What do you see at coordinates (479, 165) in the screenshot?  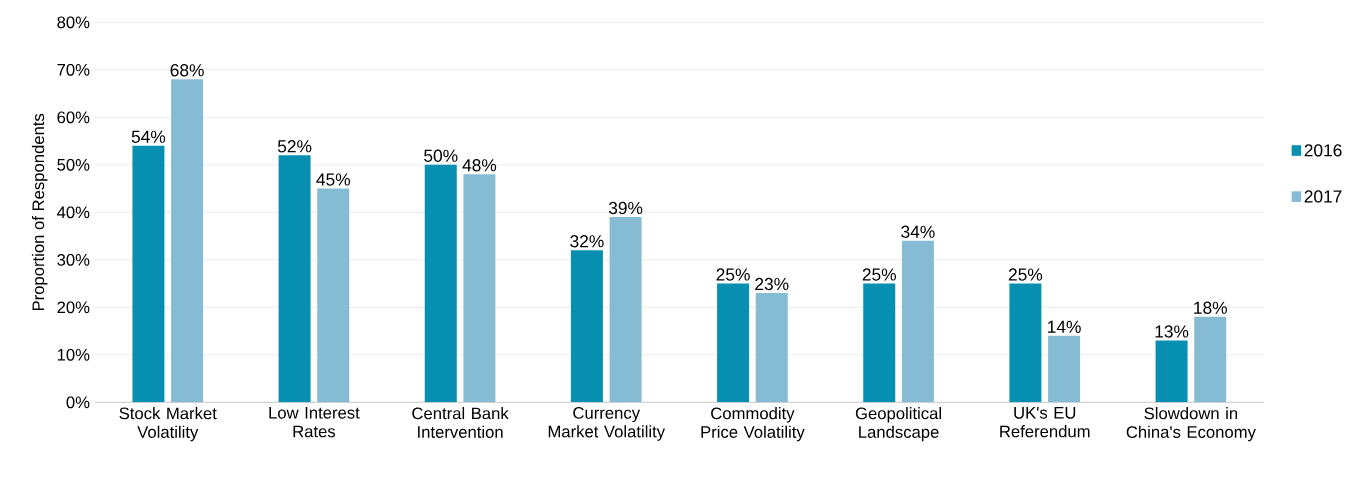 I see `data-label: 48%` at bounding box center [479, 165].